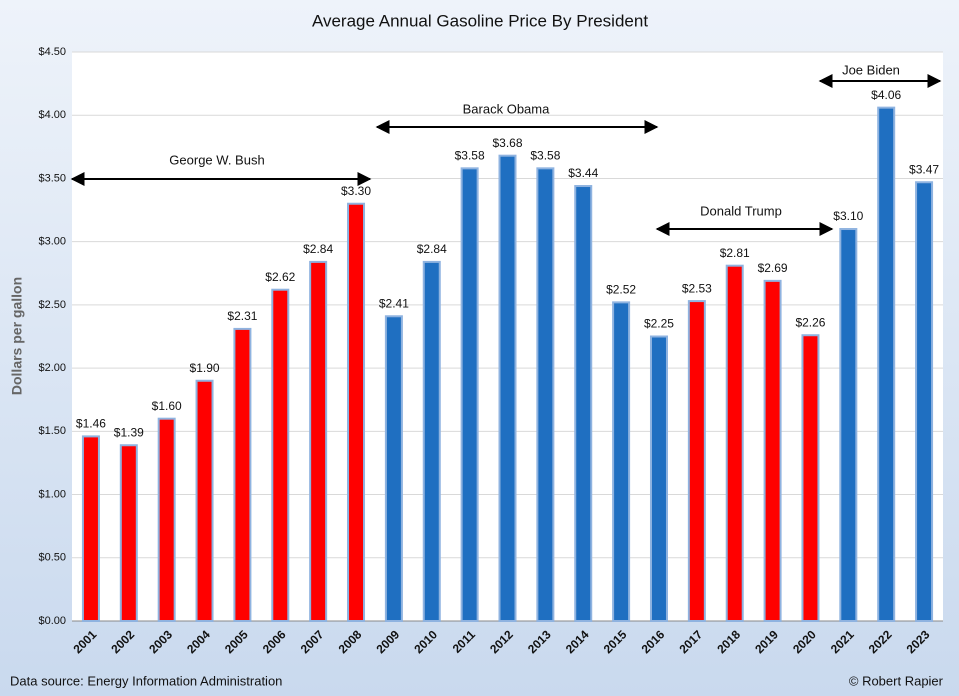 This screenshot has width=959, height=696. What do you see at coordinates (773, 268) in the screenshot?
I see `value-label: $2.69` at bounding box center [773, 268].